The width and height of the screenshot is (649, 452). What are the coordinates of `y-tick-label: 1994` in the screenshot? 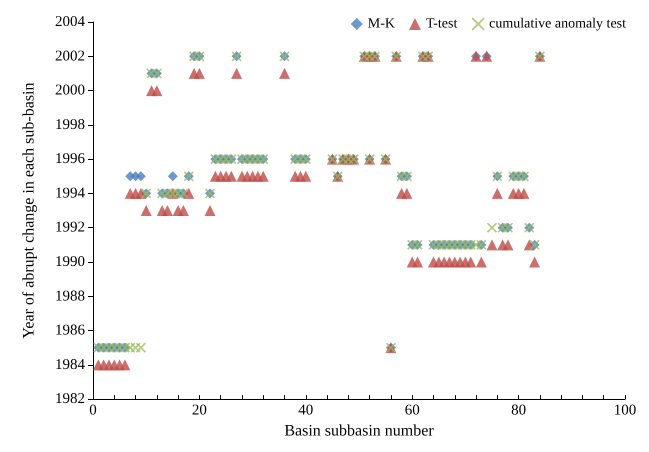 It's located at (70, 193).